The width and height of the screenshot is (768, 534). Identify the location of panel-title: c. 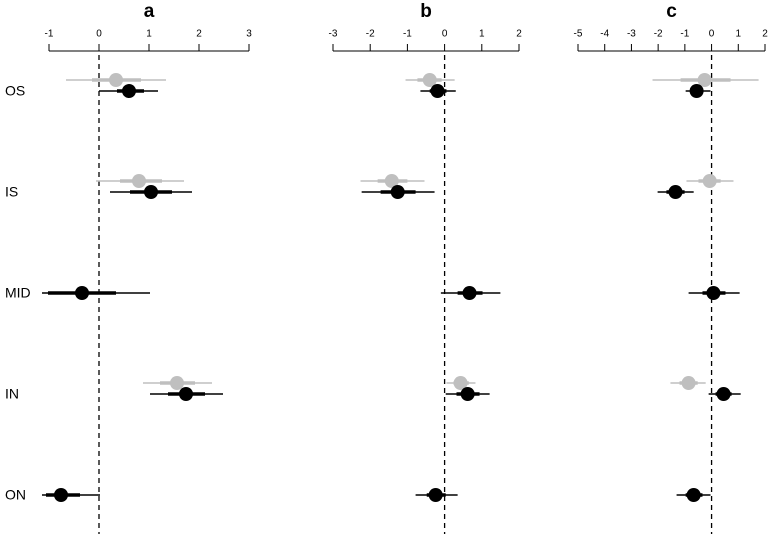
(671, 11).